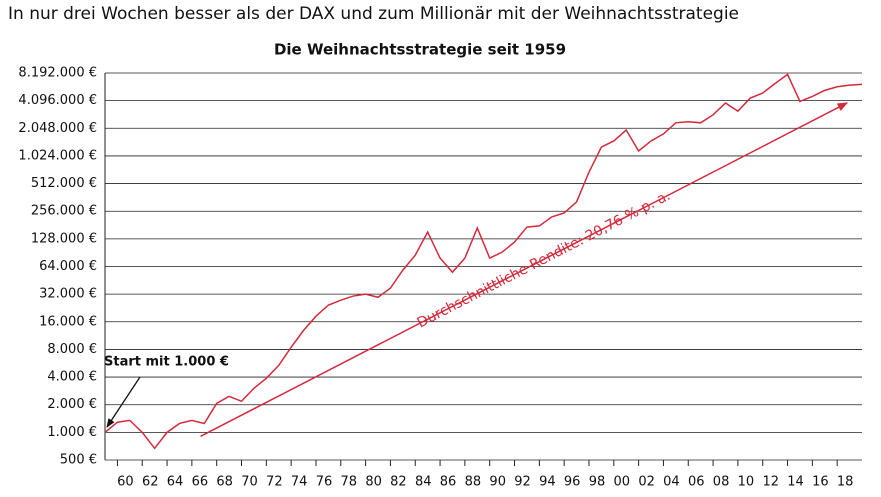  Describe the element at coordinates (68, 321) in the screenshot. I see `y-tick-label: 16.000 €` at that location.